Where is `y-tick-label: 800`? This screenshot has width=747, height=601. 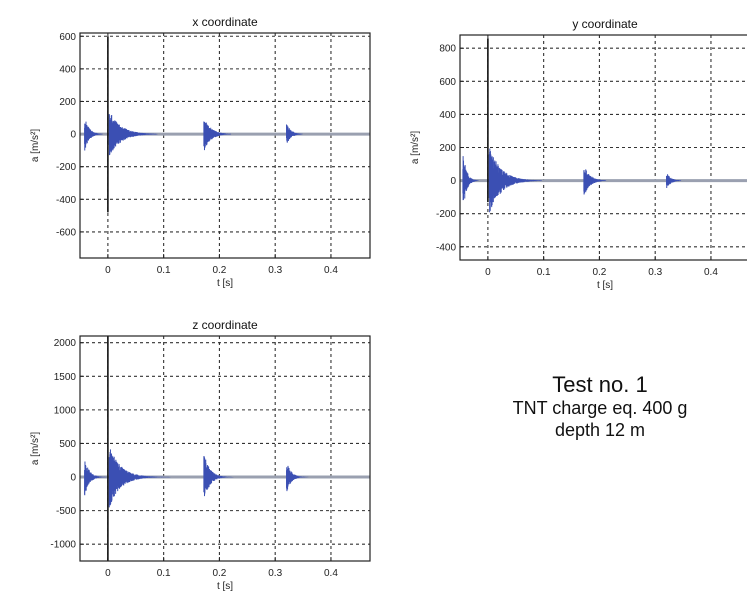
y-tick-label: 800 is located at coordinates (447, 49).